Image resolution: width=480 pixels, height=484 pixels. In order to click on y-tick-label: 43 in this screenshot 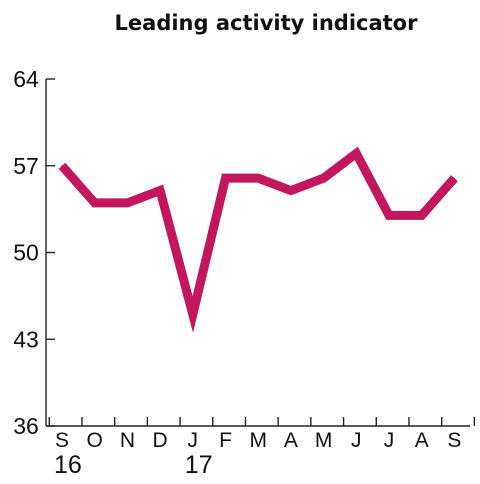, I will do `click(26, 339)`.